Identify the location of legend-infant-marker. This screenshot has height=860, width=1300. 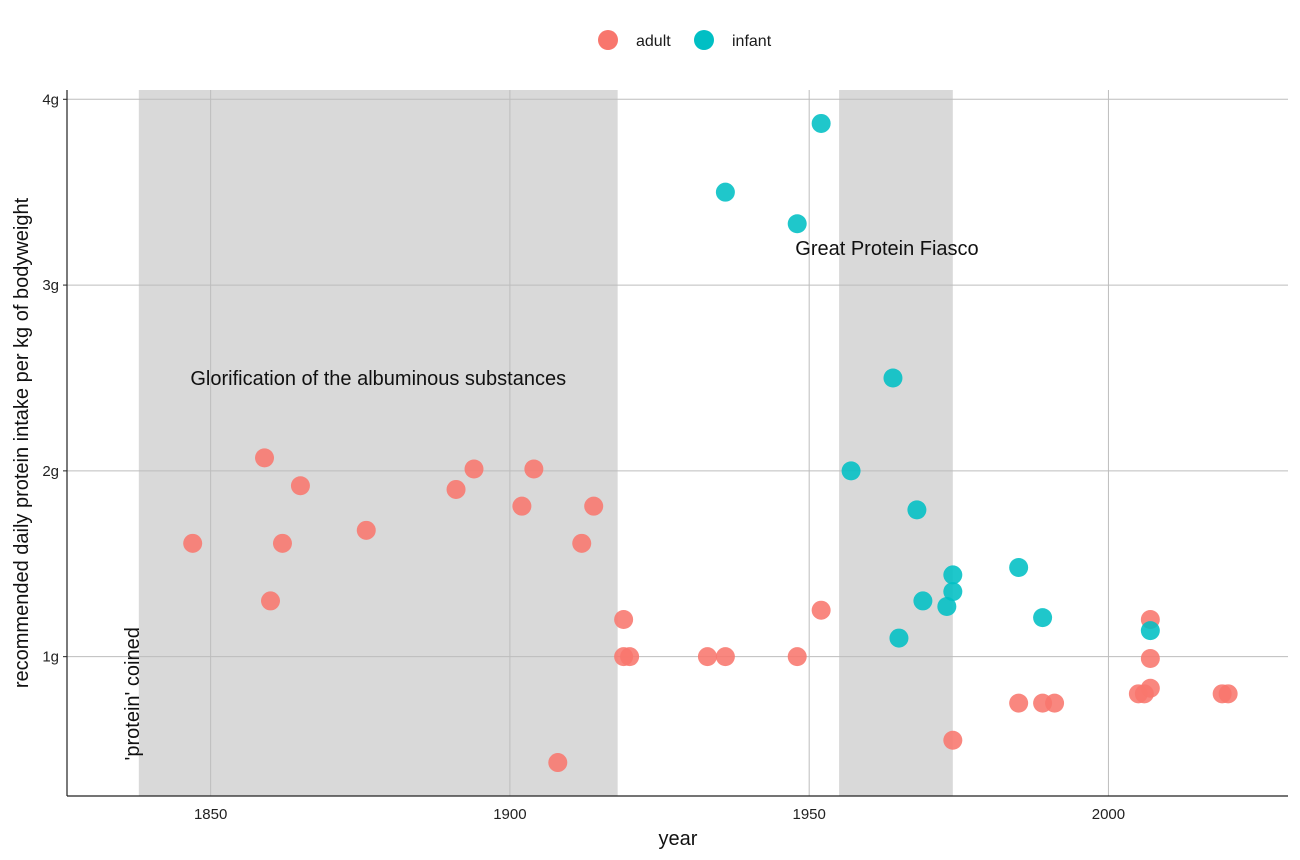
(704, 40).